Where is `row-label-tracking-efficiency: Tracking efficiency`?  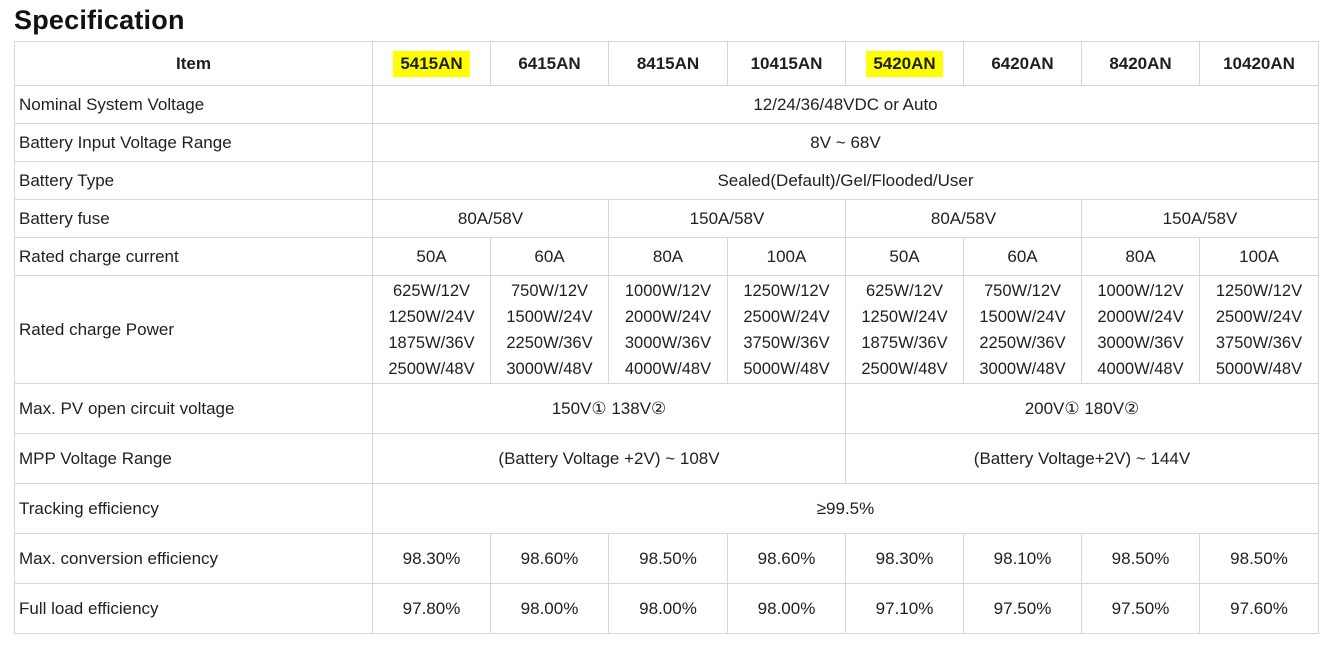
row-label-tracking-efficiency: Tracking efficiency is located at coordinates (193, 508).